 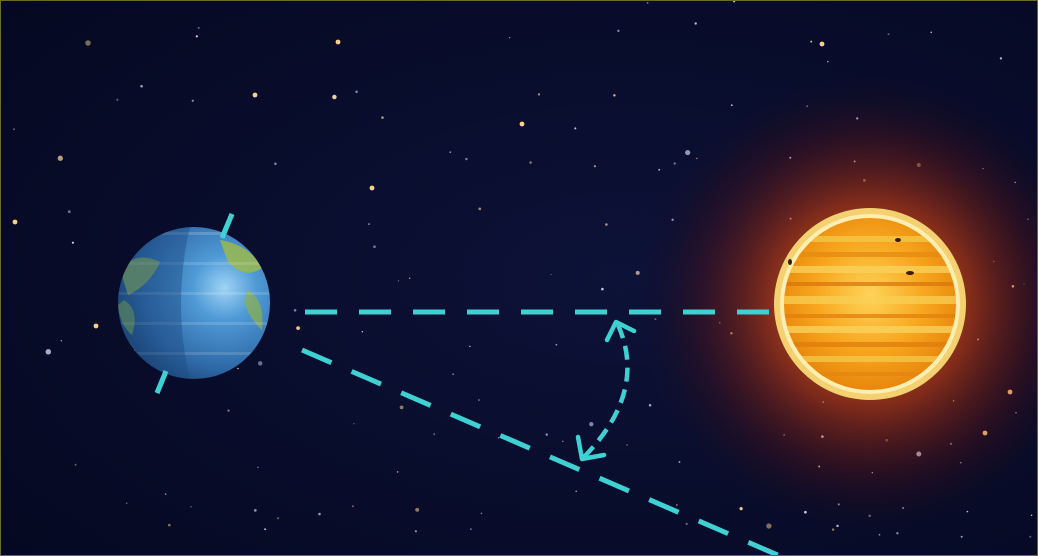 I want to click on sun-icon, so click(x=870, y=304).